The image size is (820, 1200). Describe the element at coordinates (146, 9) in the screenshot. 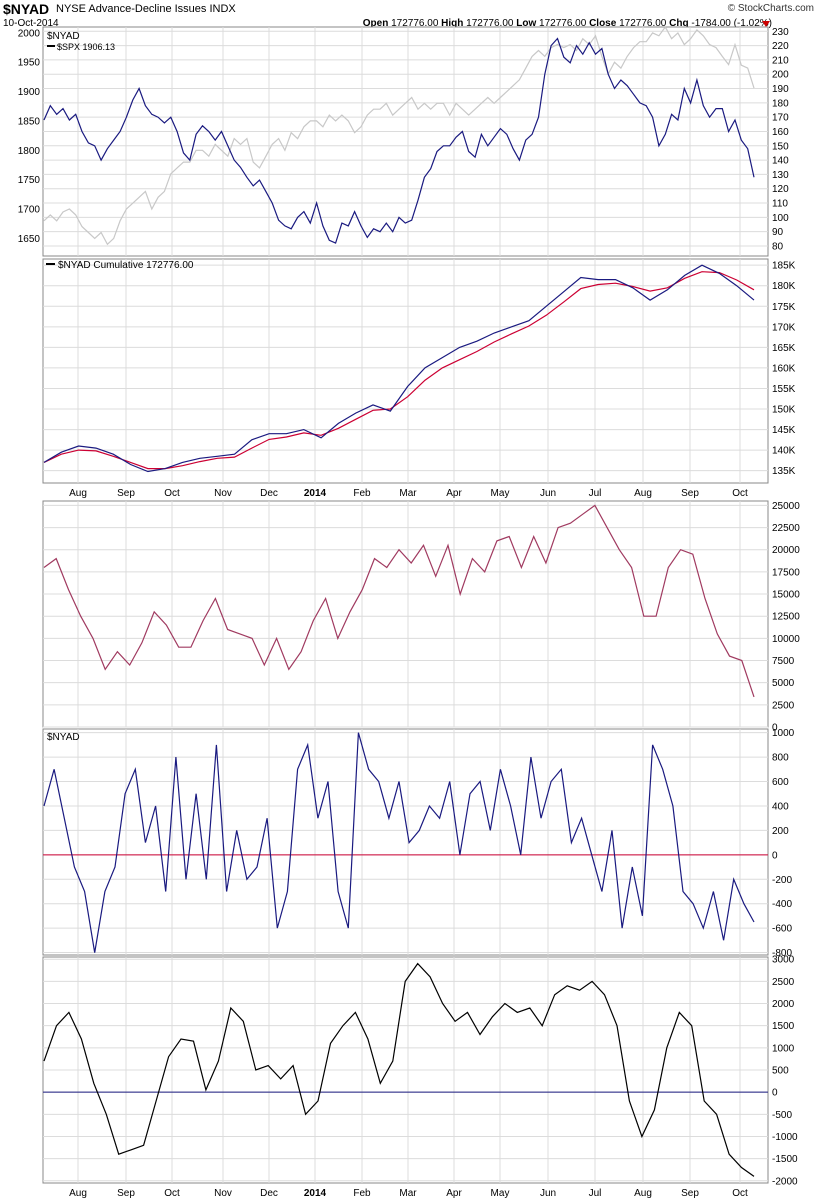

I see `symbol-description: NYSE Advance-Decline Issues INDX` at that location.